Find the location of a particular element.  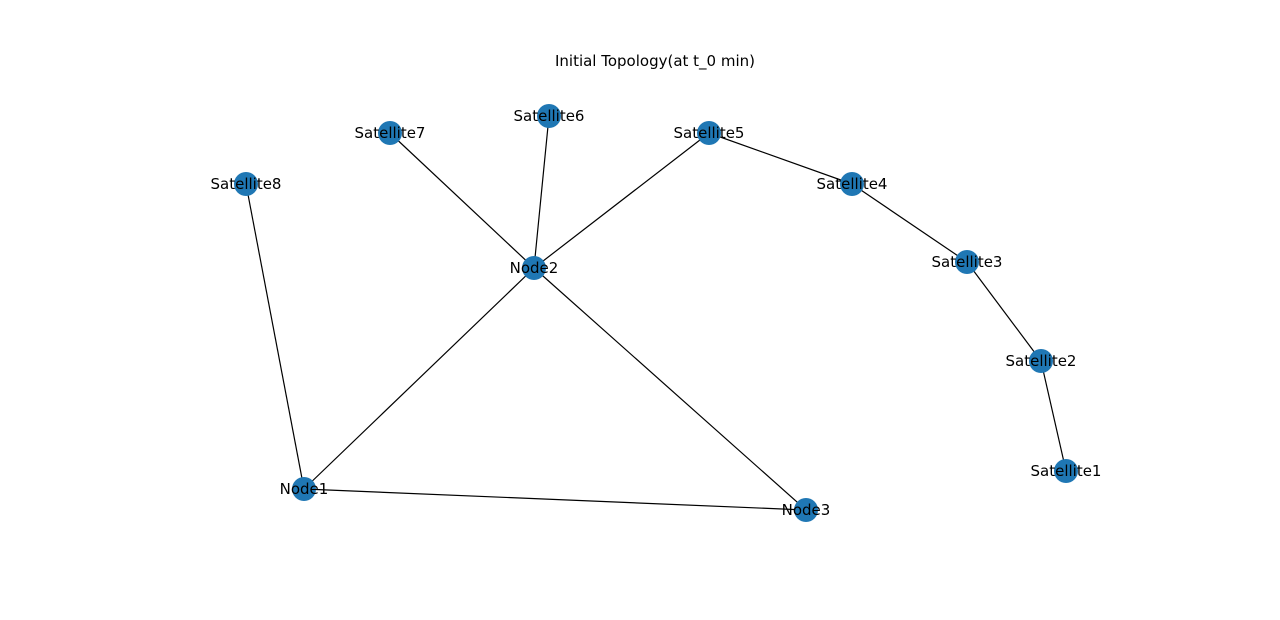

node-label-satellite1: Satellite1 is located at coordinates (1066, 471).